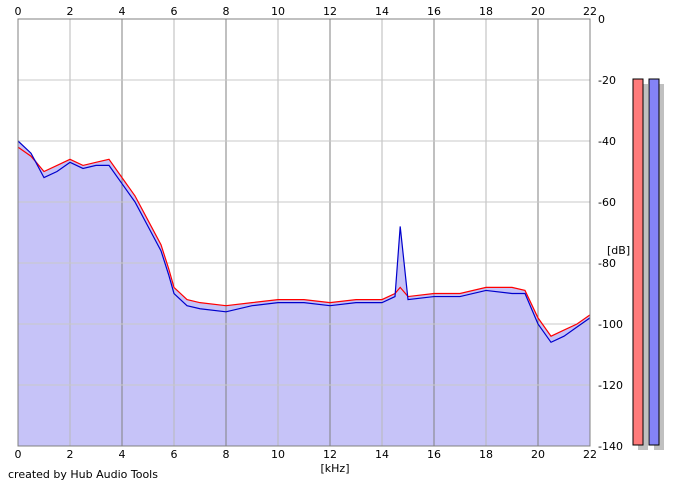 The image size is (673, 486). Describe the element at coordinates (434, 11) in the screenshot. I see `x-tick-label-top: 16` at that location.